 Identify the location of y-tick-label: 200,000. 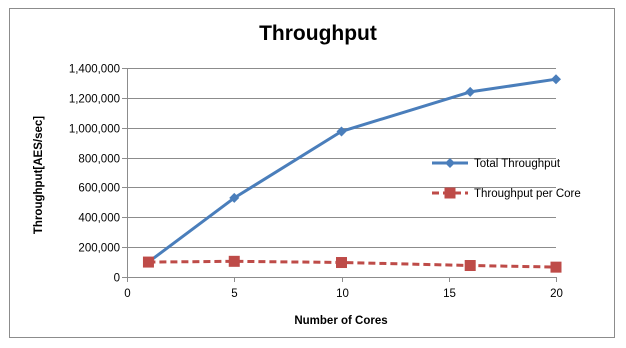
(99, 249).